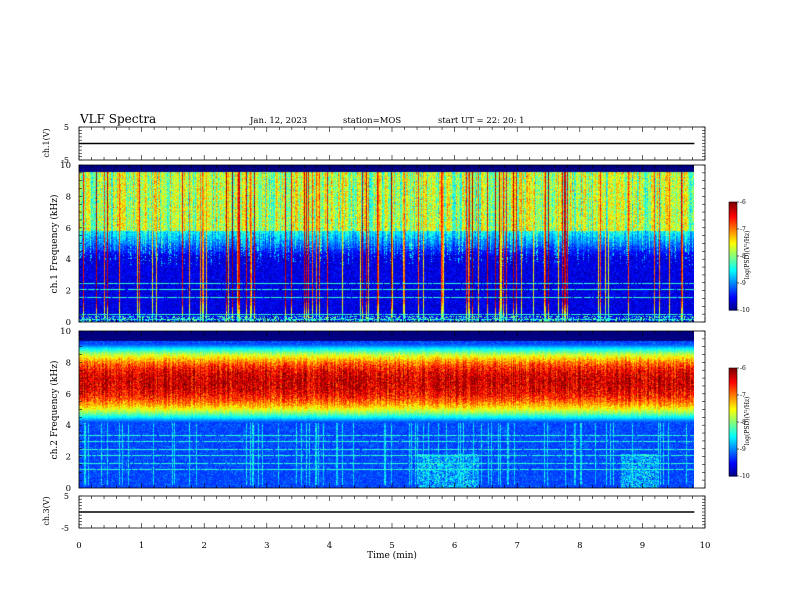 The height and width of the screenshot is (612, 792). I want to click on ch1-waveform-ylabel: ch.1(V), so click(46, 142).